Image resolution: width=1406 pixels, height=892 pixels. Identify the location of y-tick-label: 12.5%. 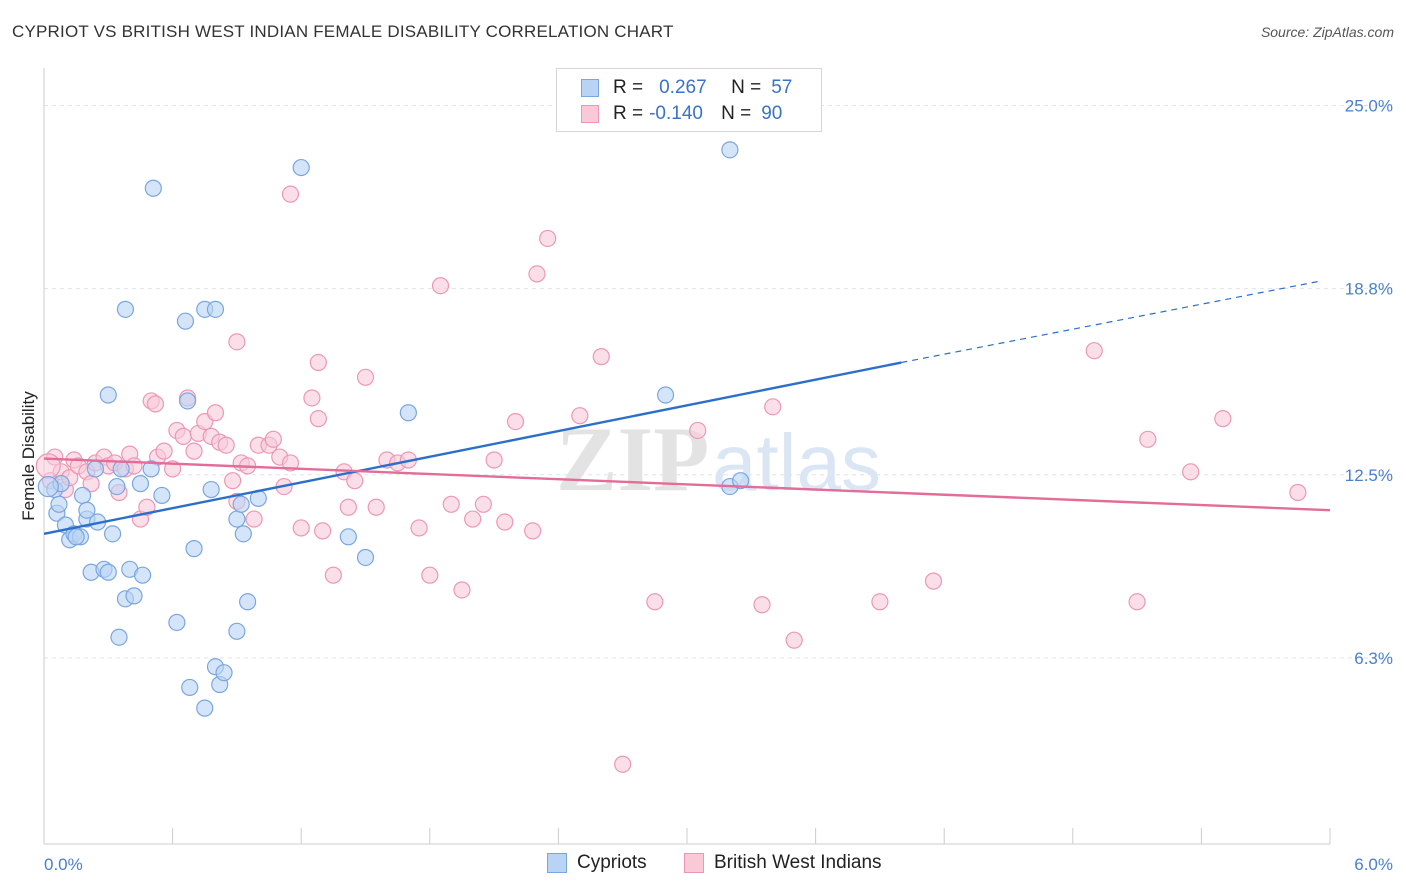
(1369, 475).